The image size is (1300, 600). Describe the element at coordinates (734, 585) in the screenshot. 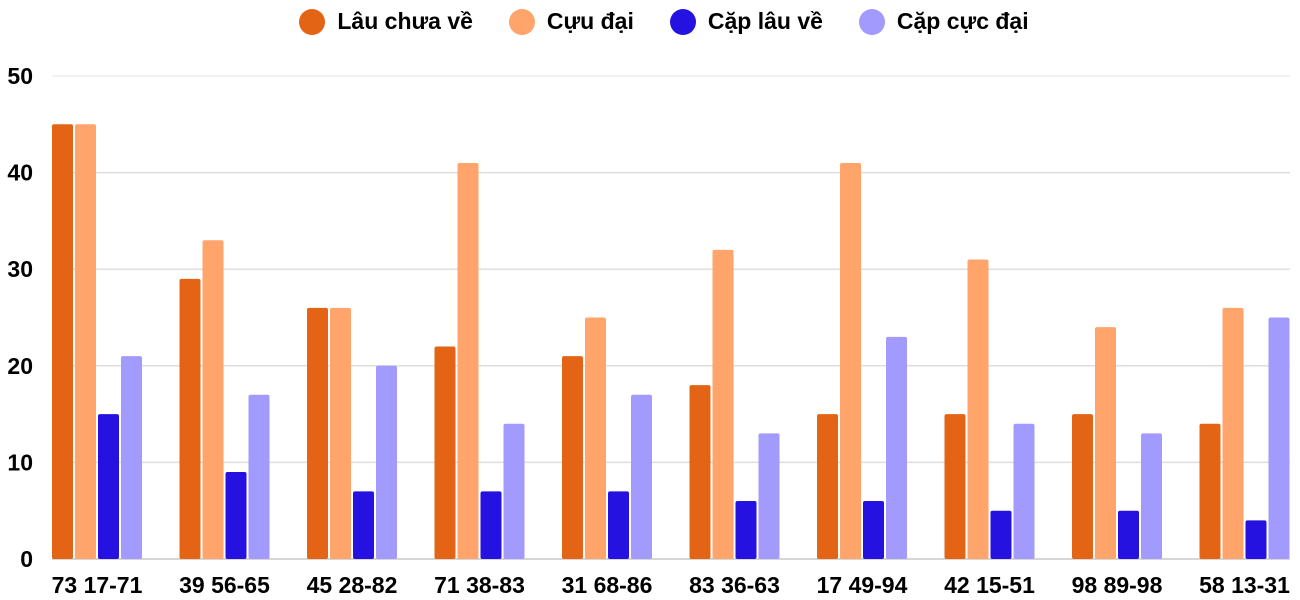

I see `x-tick-label: 83 36-63` at that location.